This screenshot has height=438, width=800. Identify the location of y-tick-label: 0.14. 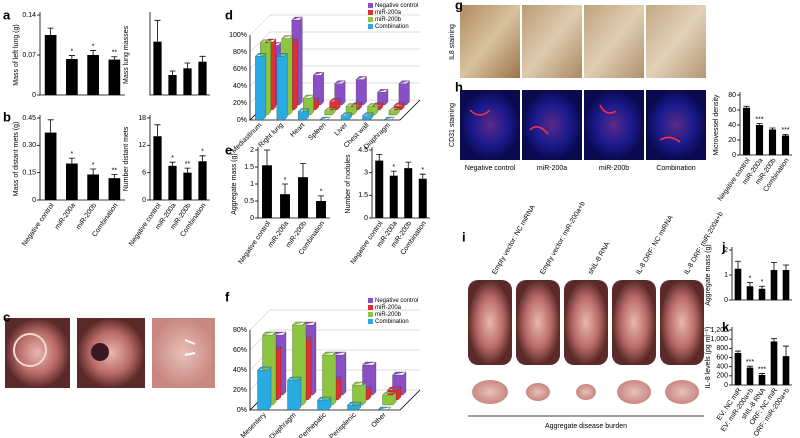
(29, 15).